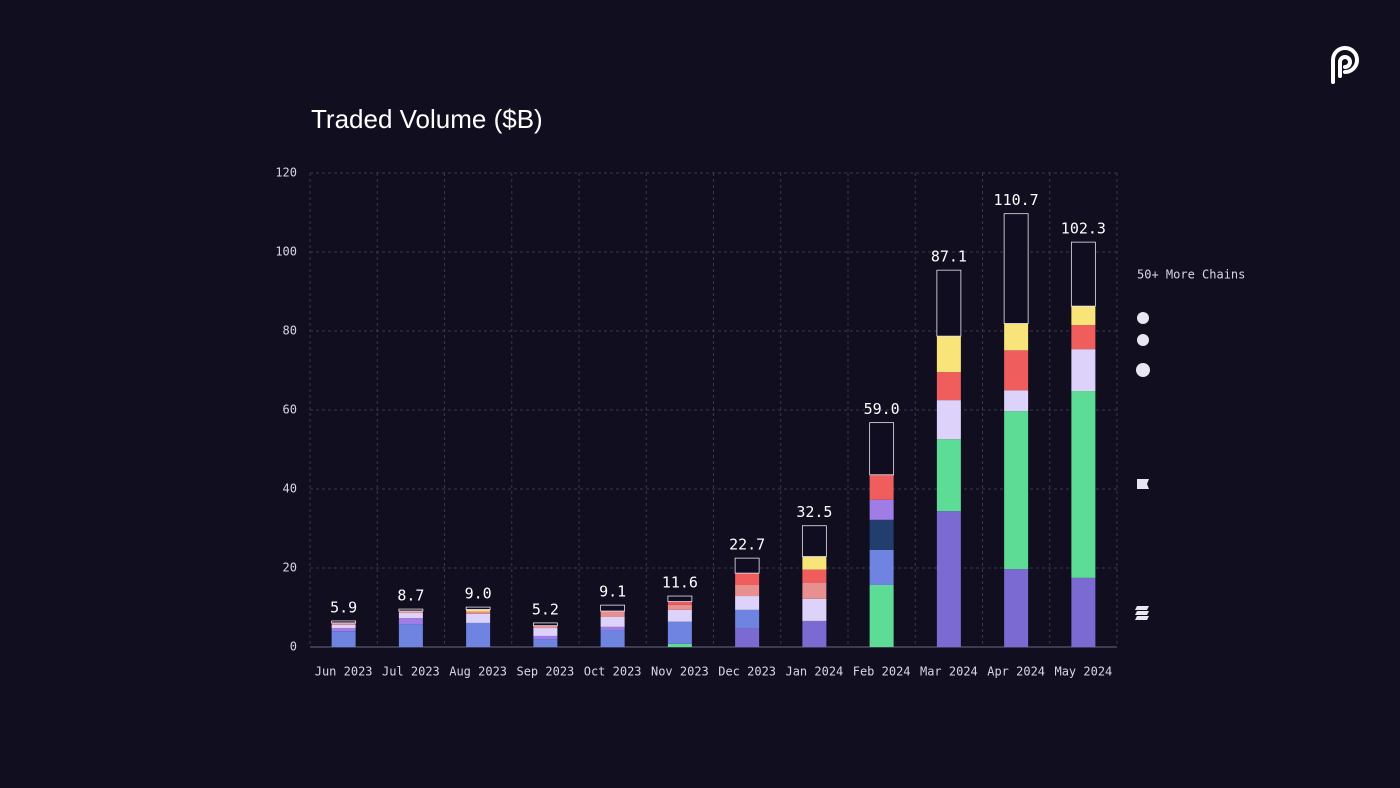 The image size is (1400, 788). Describe the element at coordinates (1016, 672) in the screenshot. I see `x-tick-label: Apr 2024` at that location.